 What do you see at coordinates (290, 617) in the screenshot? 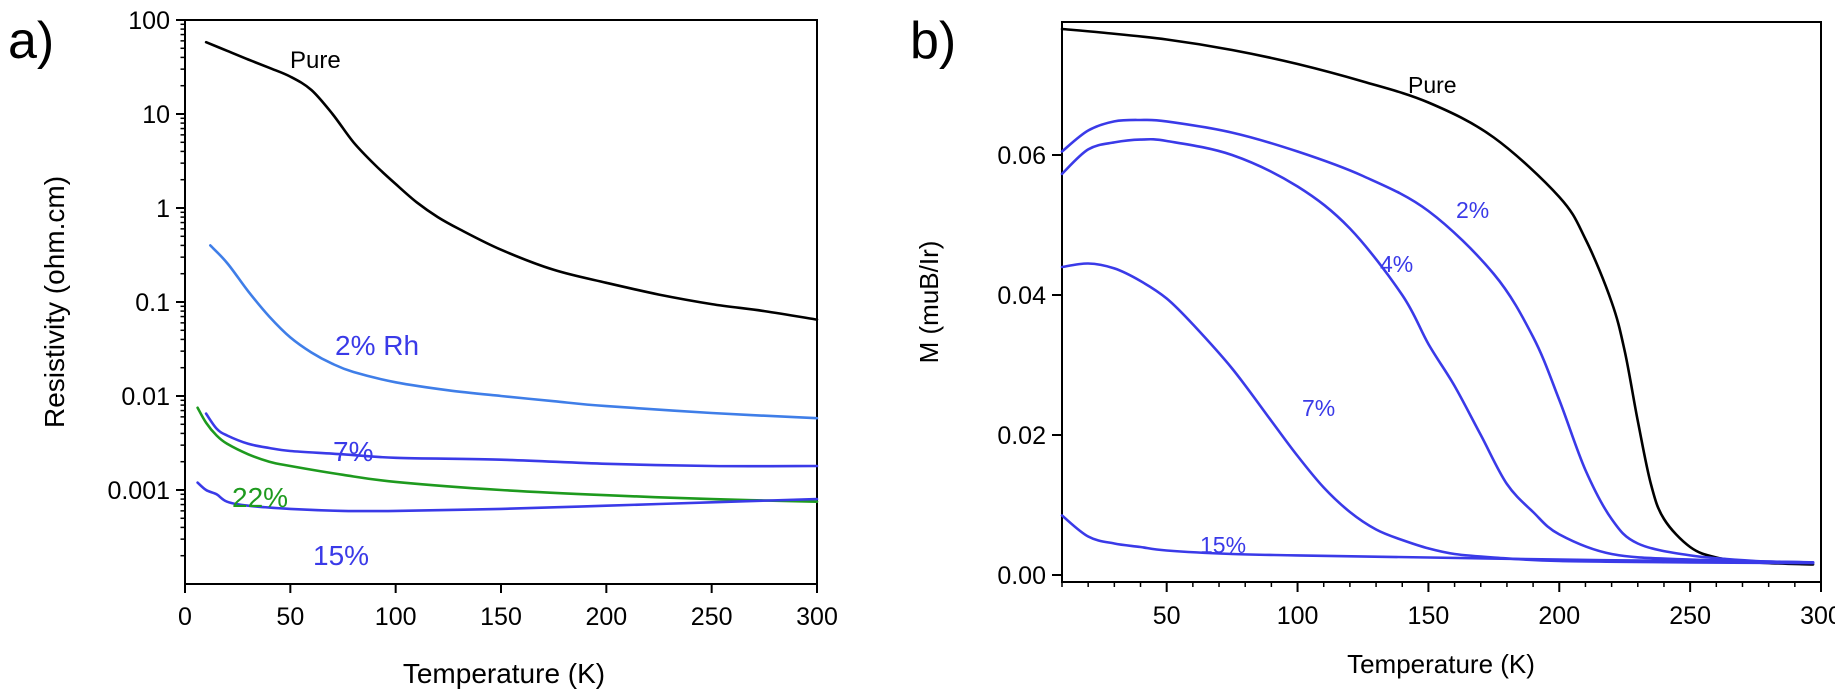
I see `a-x-tick-label: 50` at bounding box center [290, 617].